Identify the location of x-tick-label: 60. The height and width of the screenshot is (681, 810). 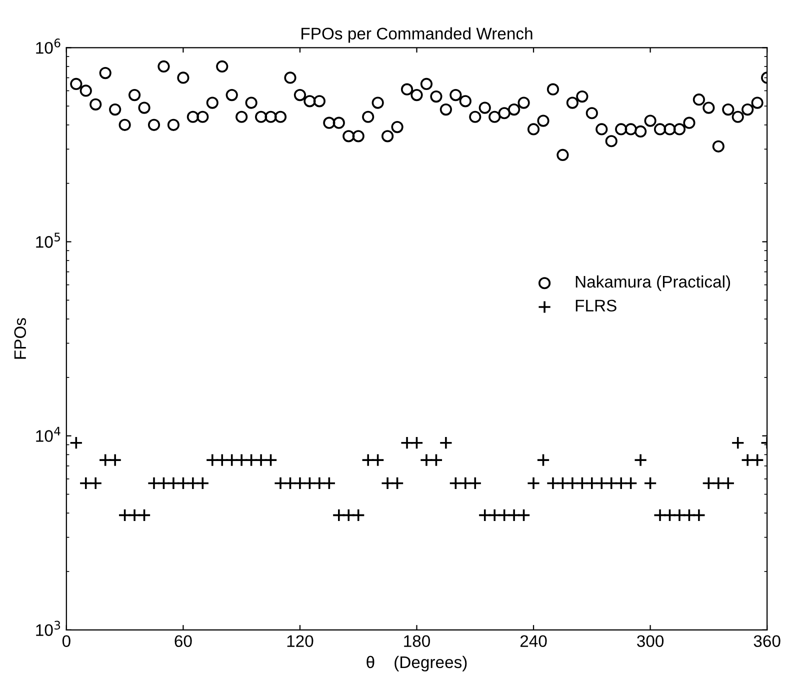
(183, 641).